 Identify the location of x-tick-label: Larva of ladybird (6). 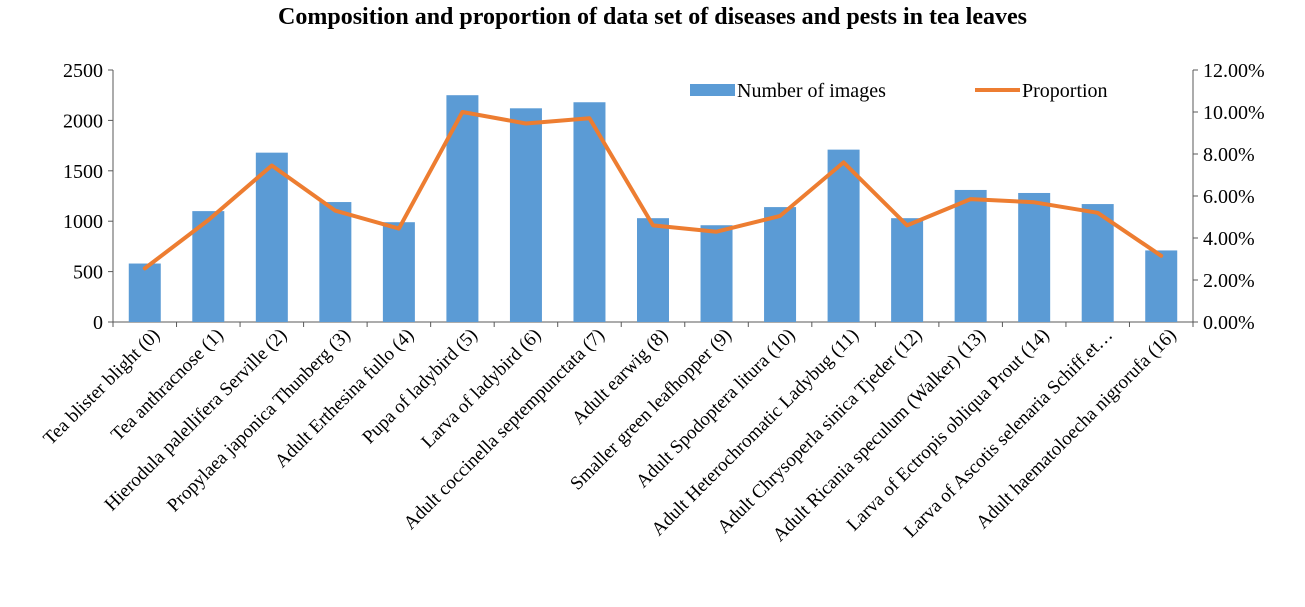
(481, 389).